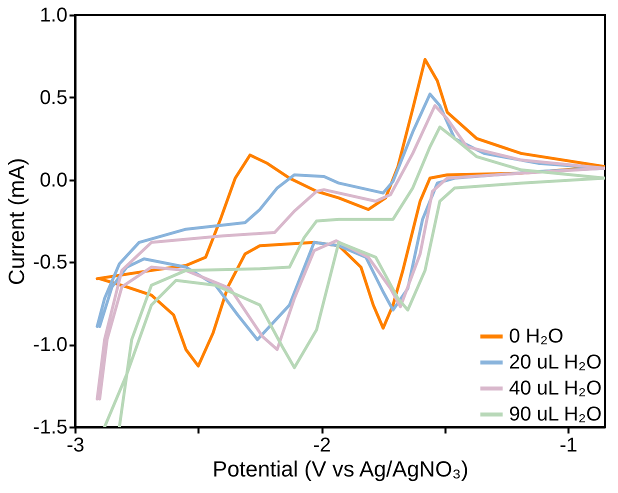 This screenshot has height=493, width=618. Describe the element at coordinates (50, 345) in the screenshot. I see `y-tick-label: -1.0` at that location.